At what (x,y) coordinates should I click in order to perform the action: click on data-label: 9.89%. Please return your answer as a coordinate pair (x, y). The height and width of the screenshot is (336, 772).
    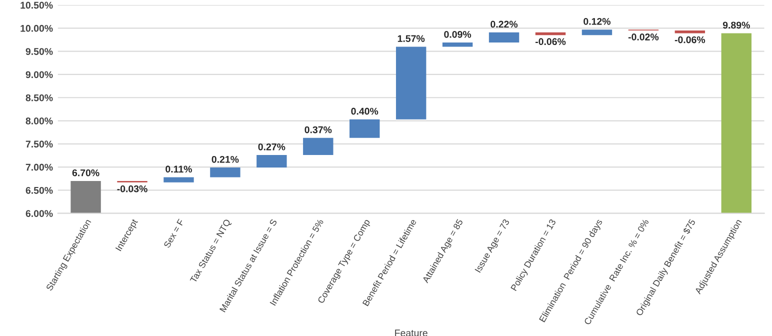
    Looking at the image, I should click on (736, 25).